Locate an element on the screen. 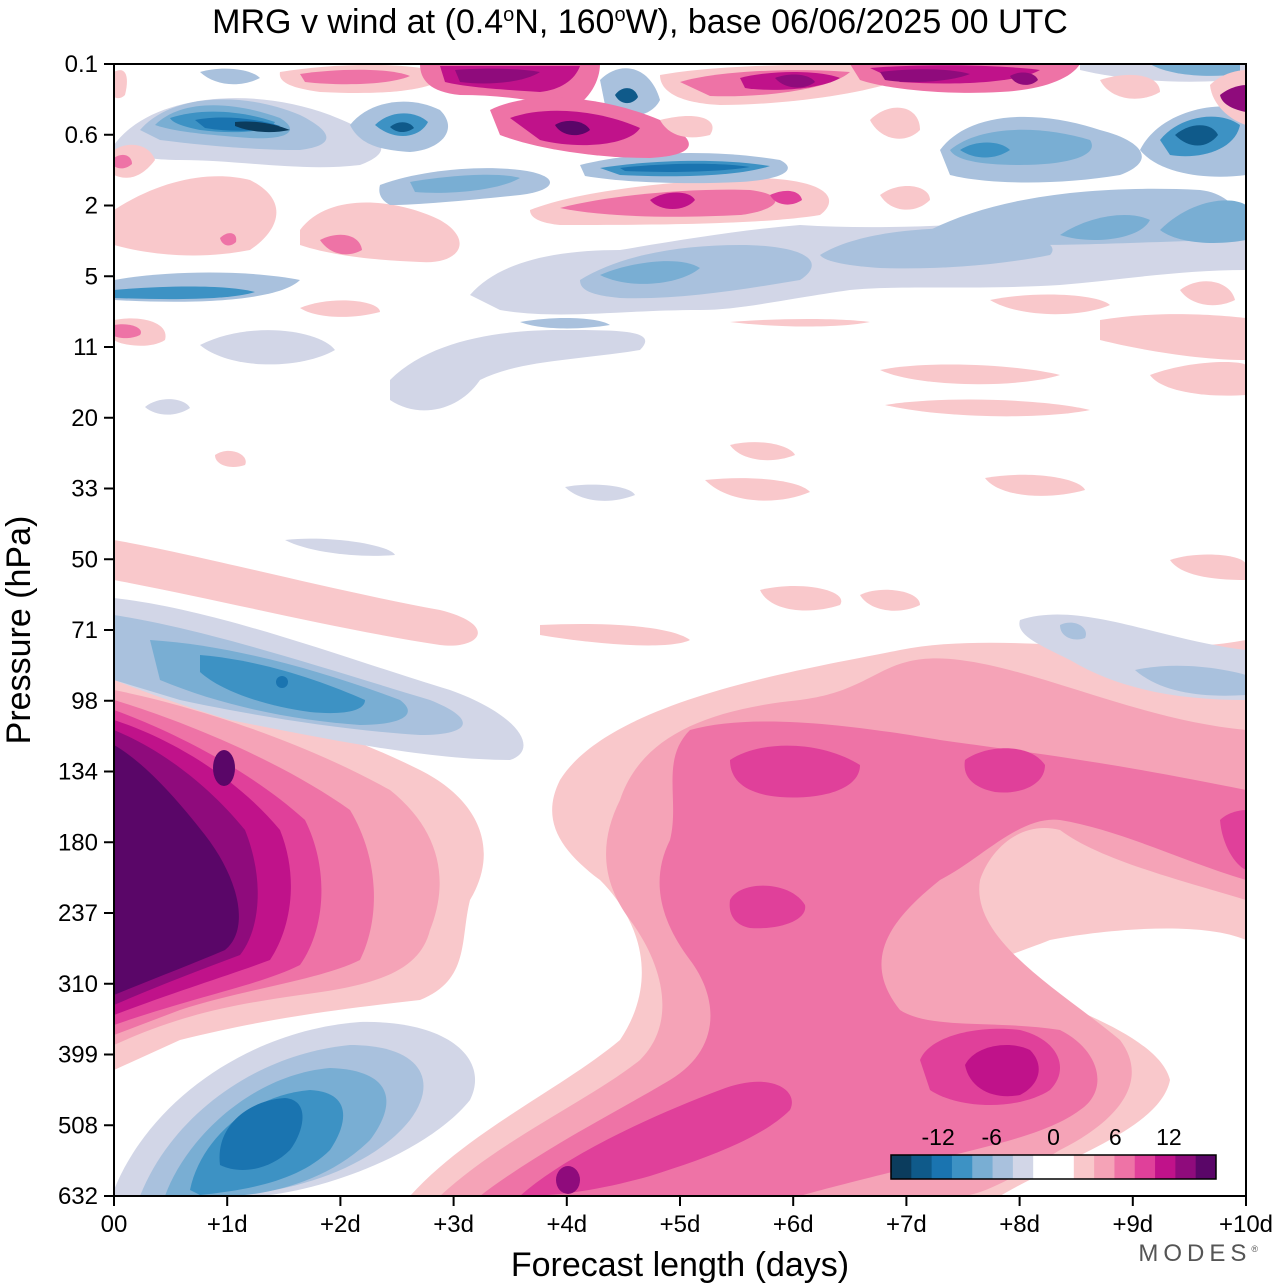 This screenshot has width=1280, height=1286. x-axis-label: Forecast length (days) is located at coordinates (680, 1265).